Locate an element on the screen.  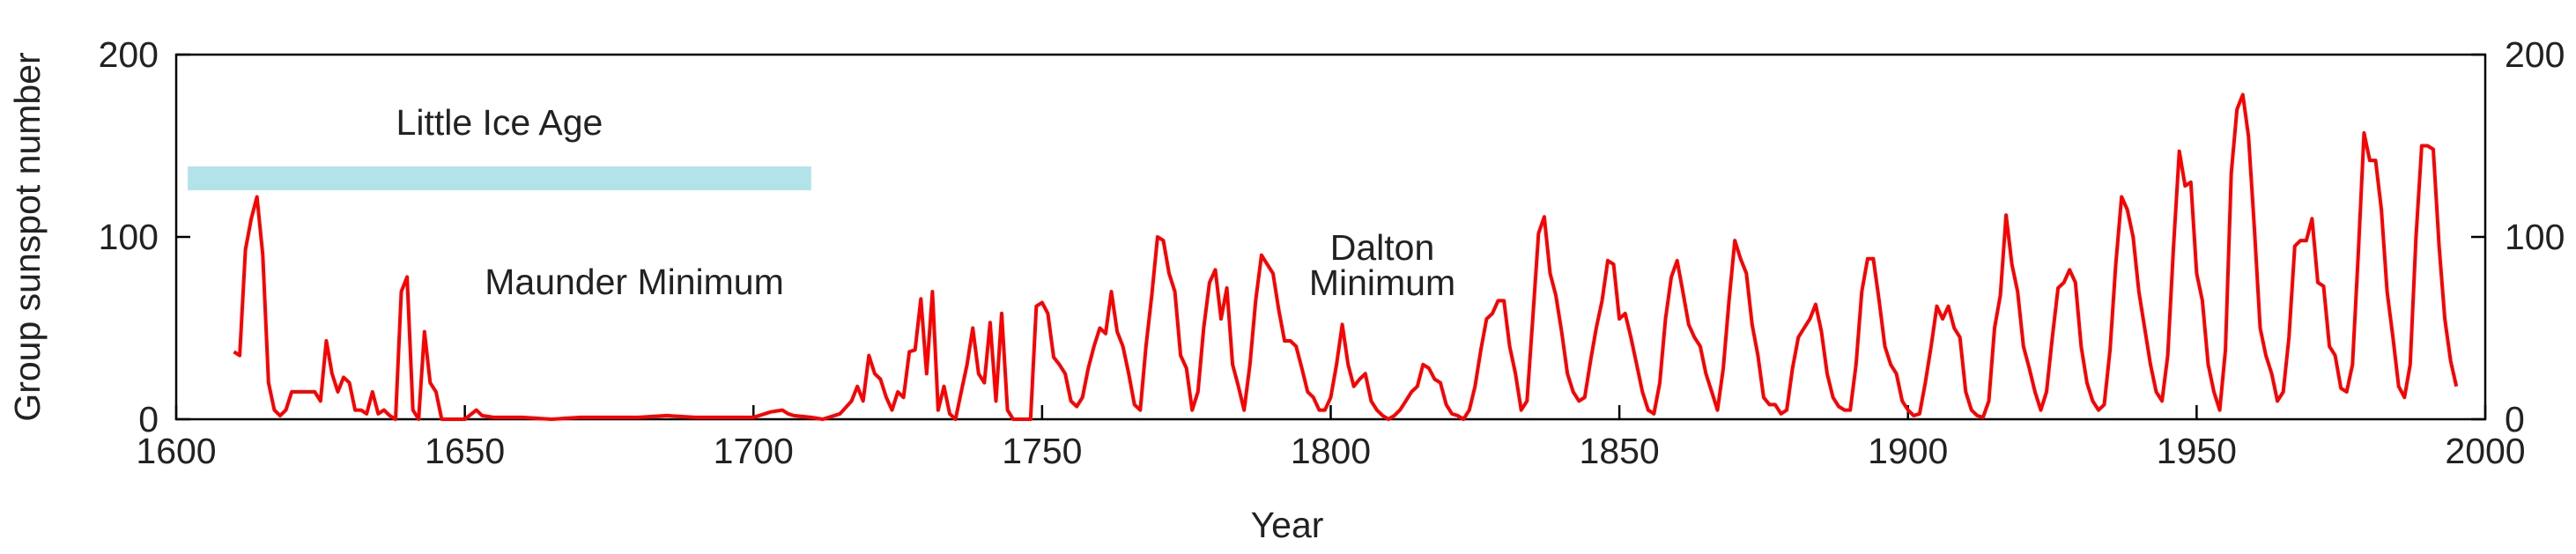
annotation: Maunder Minimum is located at coordinates (634, 282).